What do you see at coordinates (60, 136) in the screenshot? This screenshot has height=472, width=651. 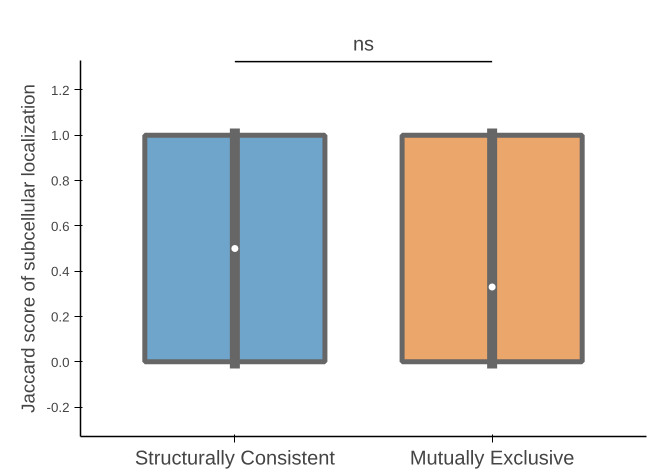 I see `y-tick-label: 1.0` at bounding box center [60, 136].